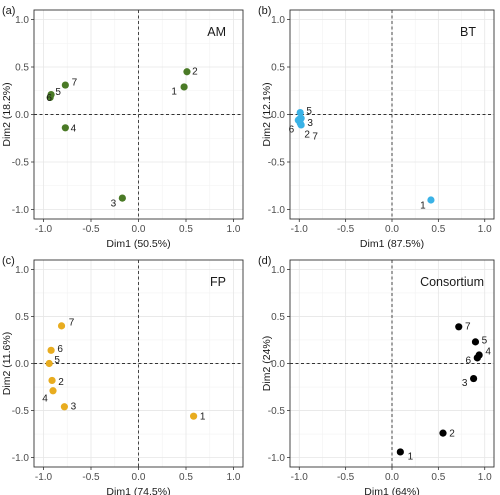  I want to click on y-axis-title: Dim2 (12.1%), so click(267, 114).